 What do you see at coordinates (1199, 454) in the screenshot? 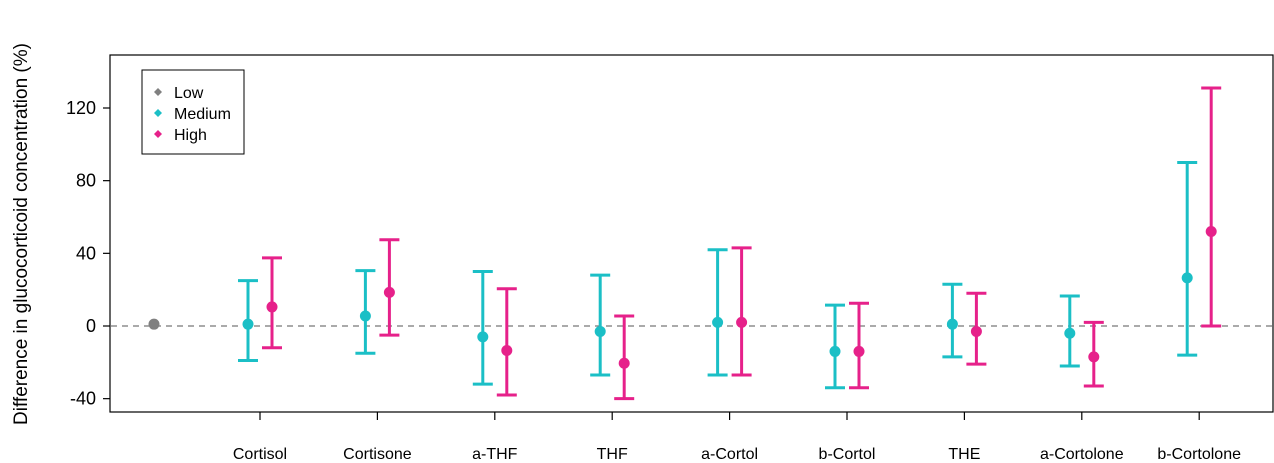
I see `x-tick-label: b-Cortolone` at bounding box center [1199, 454].